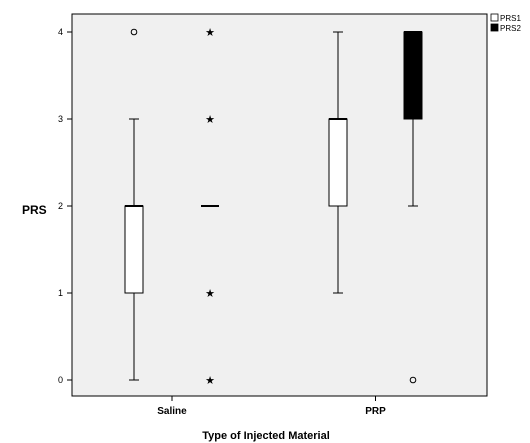  I want to click on legend-label-prs2: PRS2, so click(510, 28).